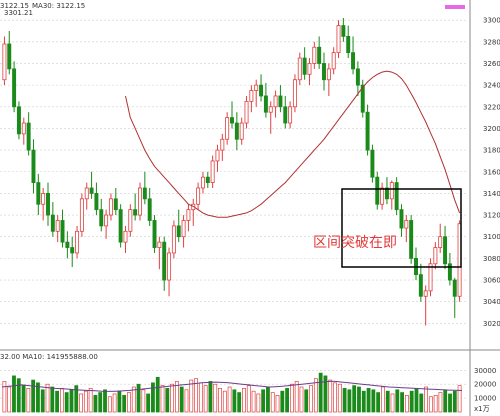 This screenshot has width=500, height=416. I want to click on volume-tick-label: 20000, so click(485, 385).